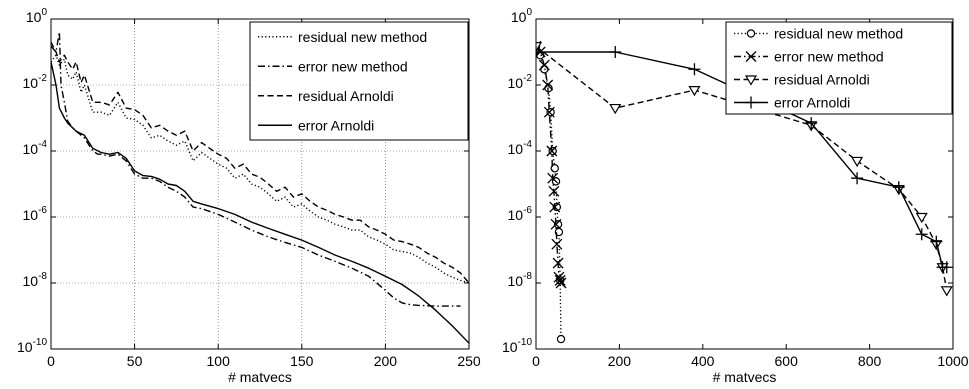 The image size is (969, 389). Describe the element at coordinates (787, 361) in the screenshot. I see `x-tick-label: 600` at that location.